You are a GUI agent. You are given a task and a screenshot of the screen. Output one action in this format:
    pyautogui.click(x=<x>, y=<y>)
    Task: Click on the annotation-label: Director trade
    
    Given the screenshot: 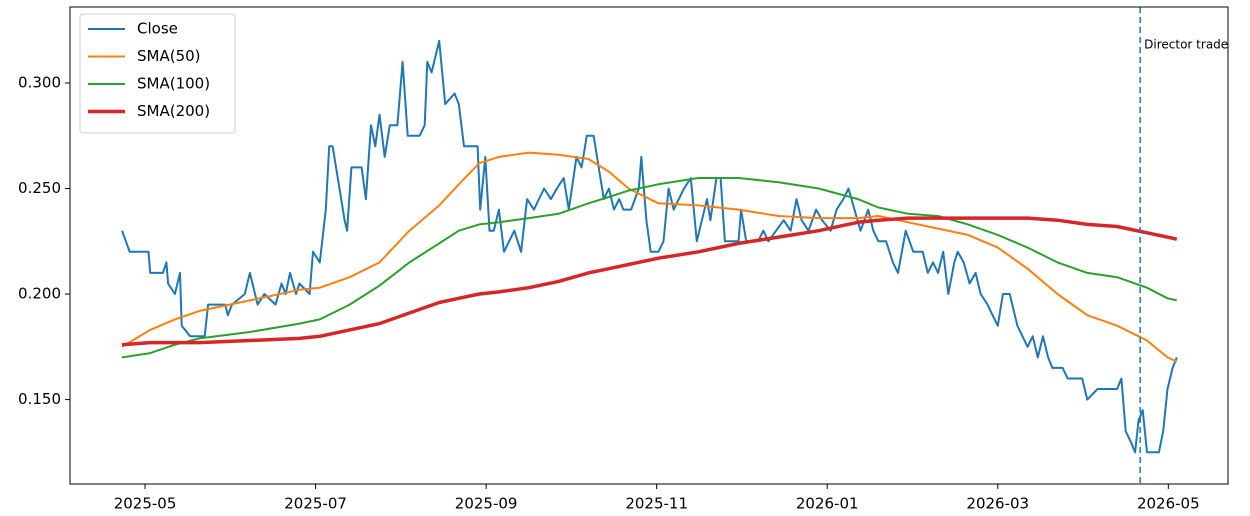 What is the action you would take?
    pyautogui.click(x=1186, y=45)
    